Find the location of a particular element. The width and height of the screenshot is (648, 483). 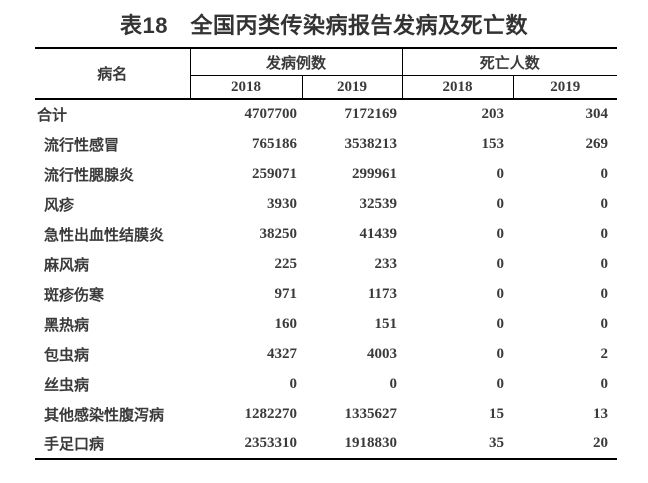

disease-name-cell: 手足口病 is located at coordinates (74, 444).